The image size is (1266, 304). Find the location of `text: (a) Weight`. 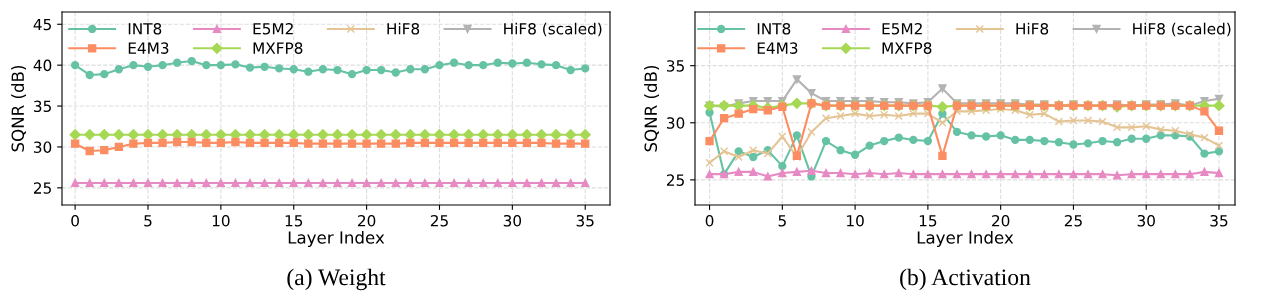

text: (a) Weight is located at coordinates (336, 279).